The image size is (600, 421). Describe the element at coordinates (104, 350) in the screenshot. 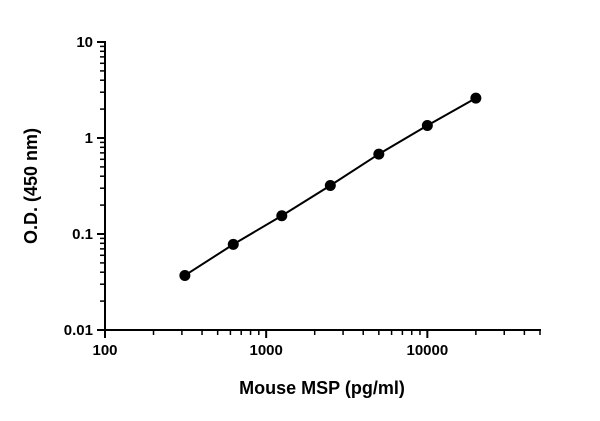

I see `x-tick-label: 100` at that location.